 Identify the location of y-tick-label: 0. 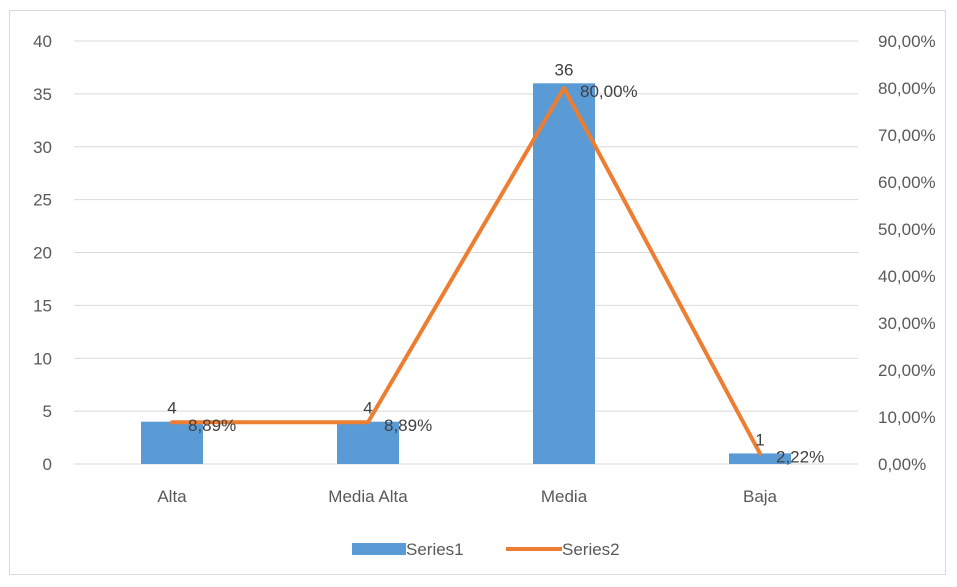
(47, 464).